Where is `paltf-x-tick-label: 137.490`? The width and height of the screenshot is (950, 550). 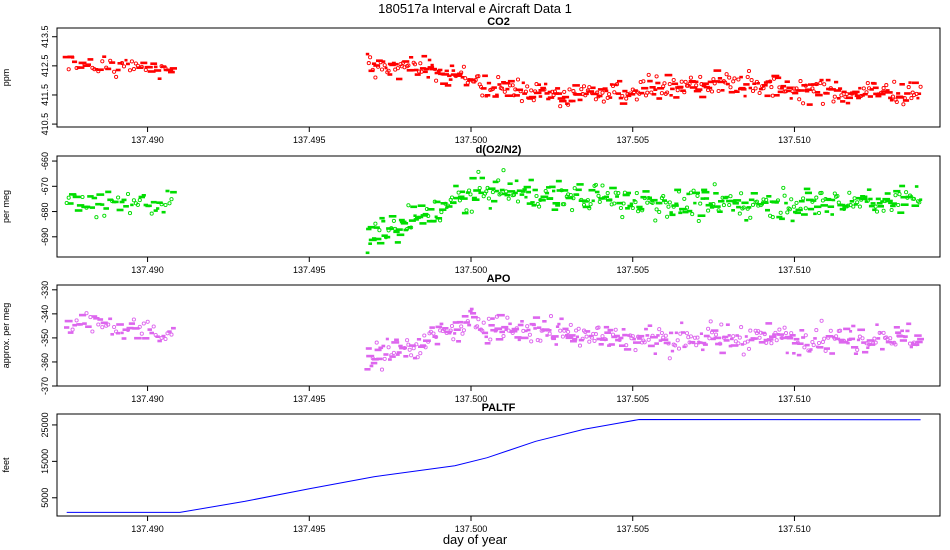 paltf-x-tick-label: 137.490 is located at coordinates (147, 529).